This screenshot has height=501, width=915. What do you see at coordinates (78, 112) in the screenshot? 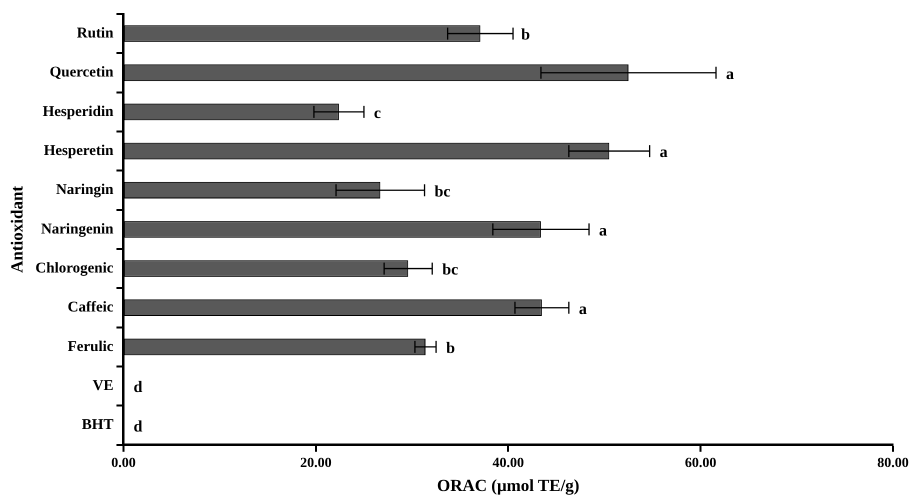
I see `y-tick-label: Hesperidin` at bounding box center [78, 112].